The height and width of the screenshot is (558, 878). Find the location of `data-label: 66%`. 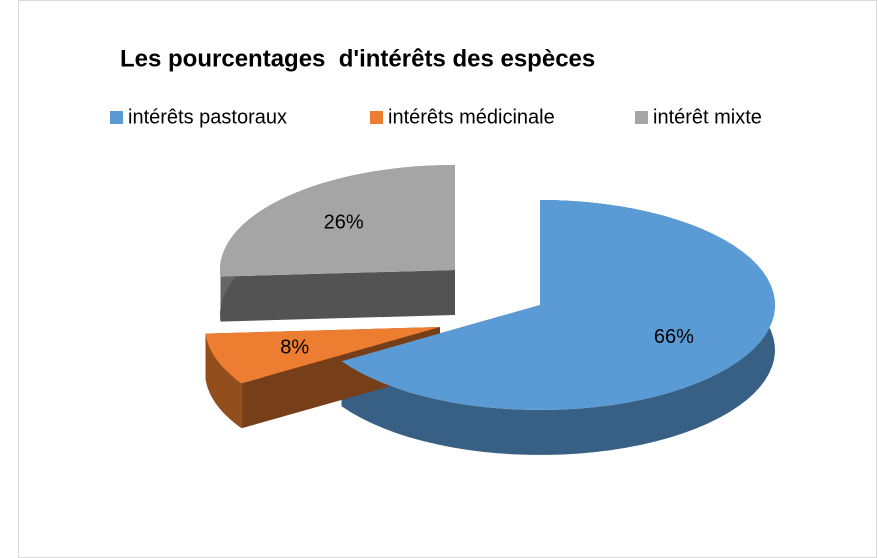

data-label: 66% is located at coordinates (674, 337).